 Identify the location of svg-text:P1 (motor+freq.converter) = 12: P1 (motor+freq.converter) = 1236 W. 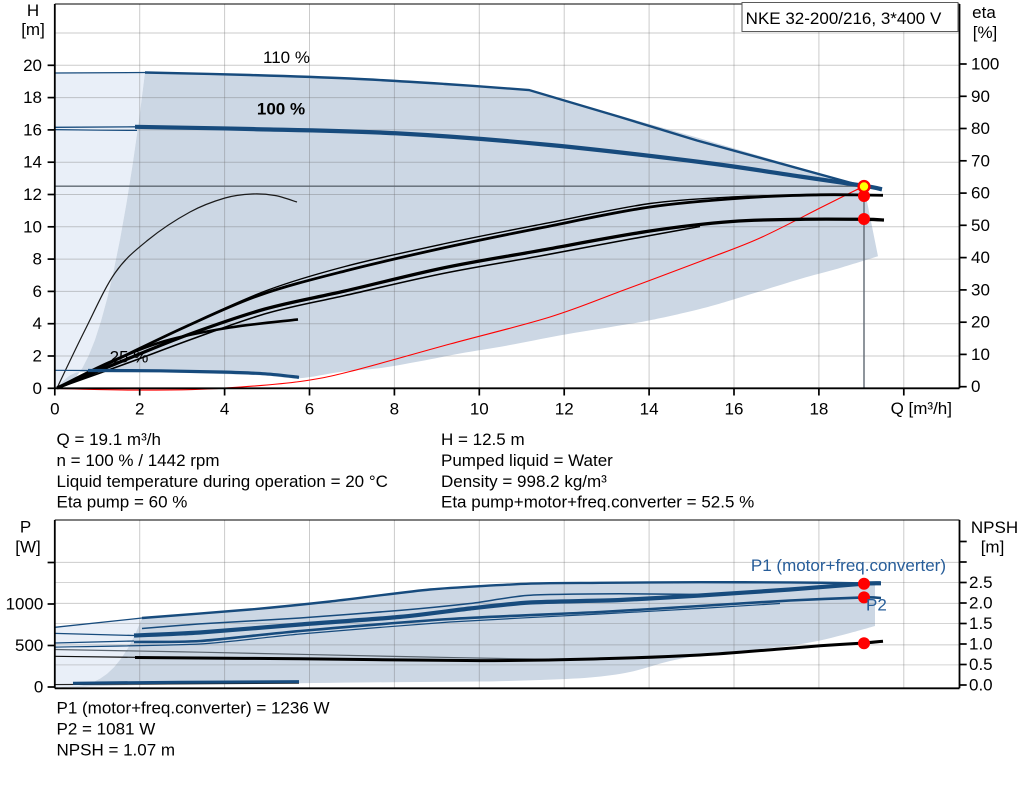
(193, 708).